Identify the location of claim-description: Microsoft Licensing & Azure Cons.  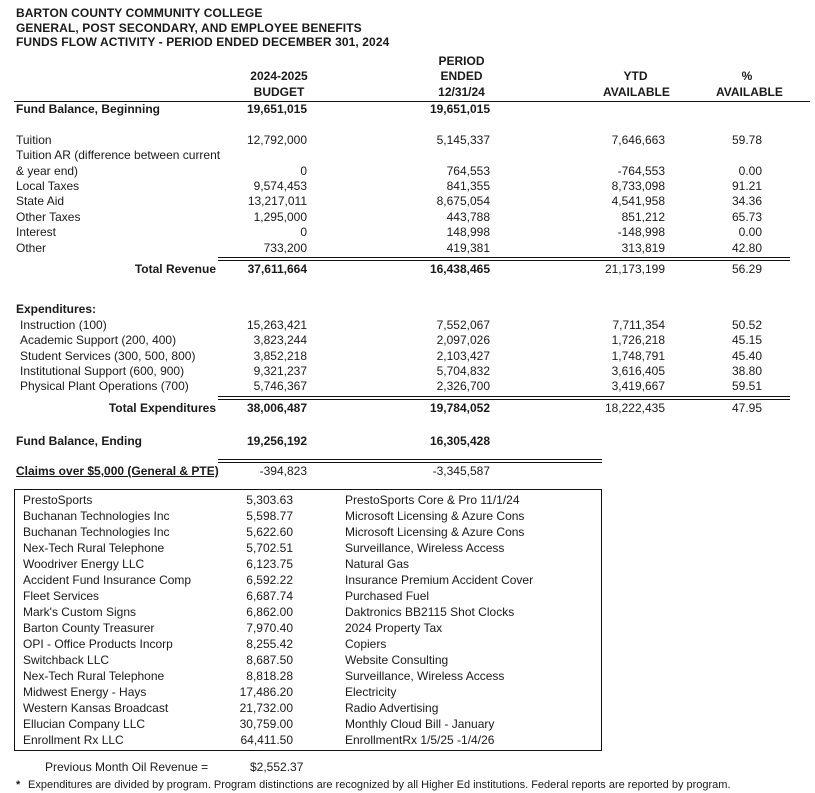
(435, 516).